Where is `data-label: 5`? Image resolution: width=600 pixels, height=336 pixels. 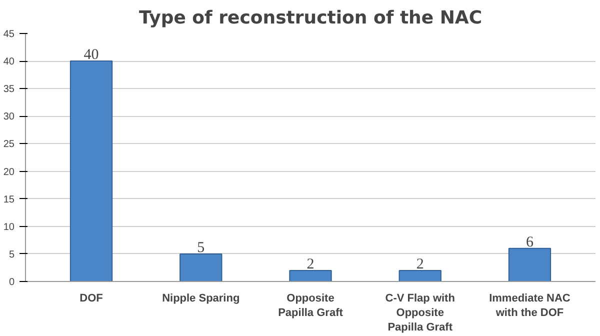
data-label: 5 is located at coordinates (201, 248).